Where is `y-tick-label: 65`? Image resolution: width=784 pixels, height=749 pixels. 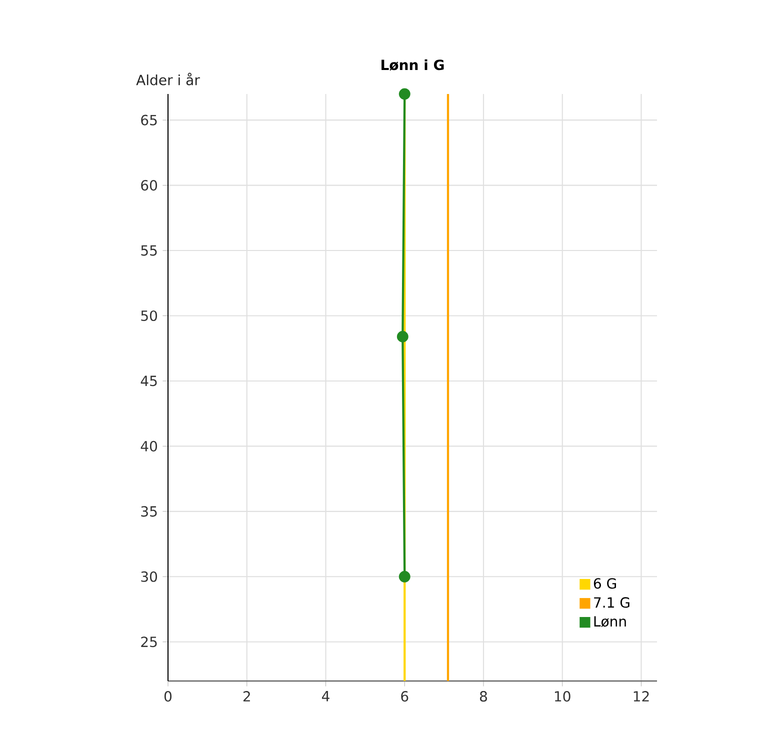 y-tick-label: 65 is located at coordinates (149, 120).